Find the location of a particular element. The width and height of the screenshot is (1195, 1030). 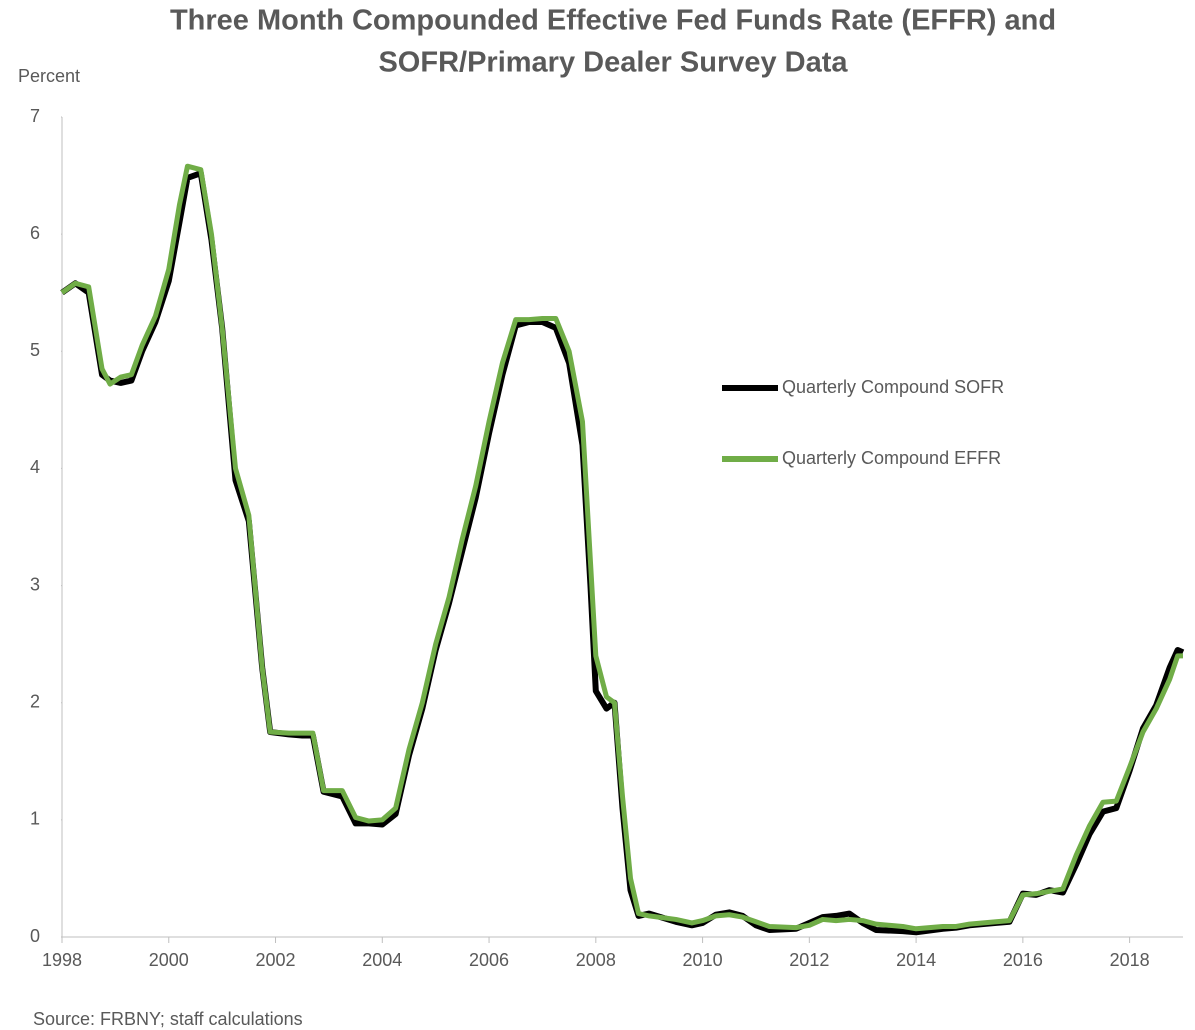

chart-title: SOFR/Primary Dealer Survey Data is located at coordinates (613, 63).